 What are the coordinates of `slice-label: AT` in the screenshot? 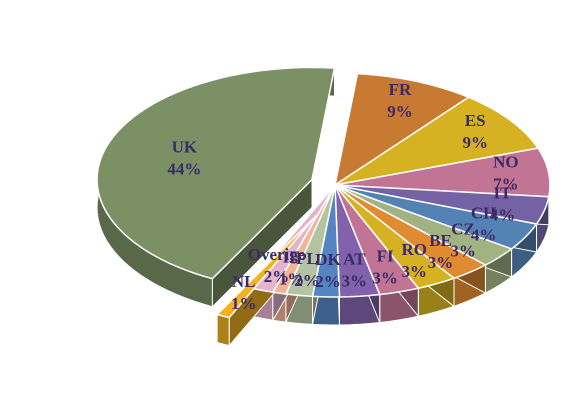 It's located at (354, 259).